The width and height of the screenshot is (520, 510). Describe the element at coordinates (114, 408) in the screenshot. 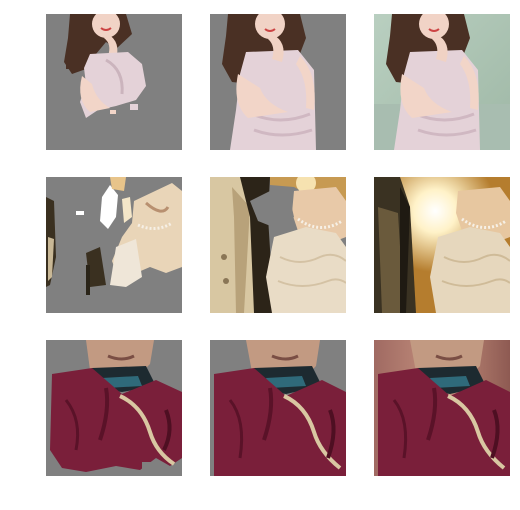

I see `row3-partial-cutout` at that location.